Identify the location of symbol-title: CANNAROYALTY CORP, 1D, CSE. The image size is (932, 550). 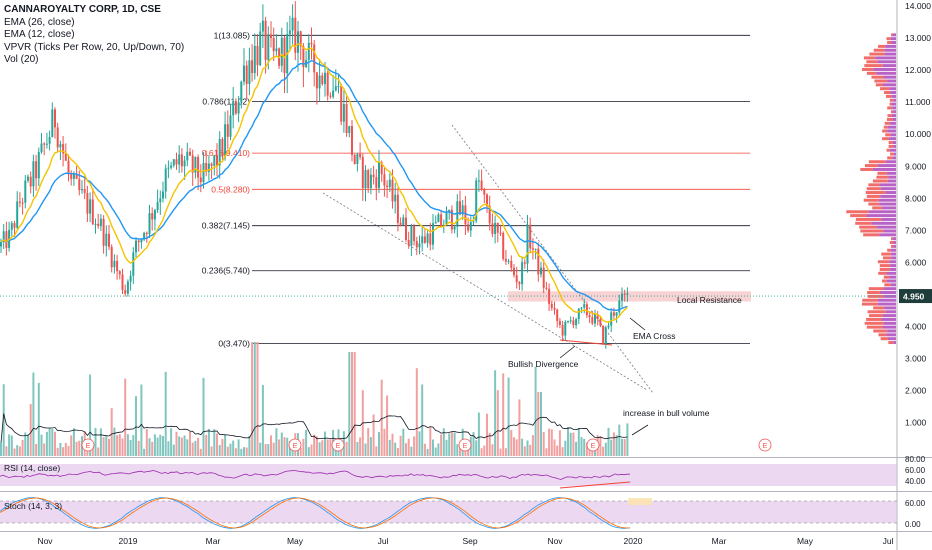
(82, 9).